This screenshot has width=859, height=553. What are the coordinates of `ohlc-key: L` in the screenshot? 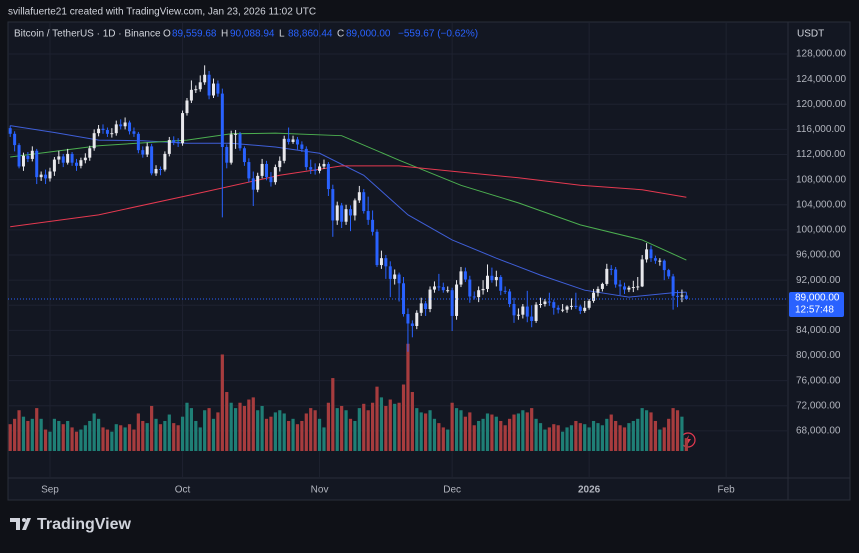 It's located at (282, 34).